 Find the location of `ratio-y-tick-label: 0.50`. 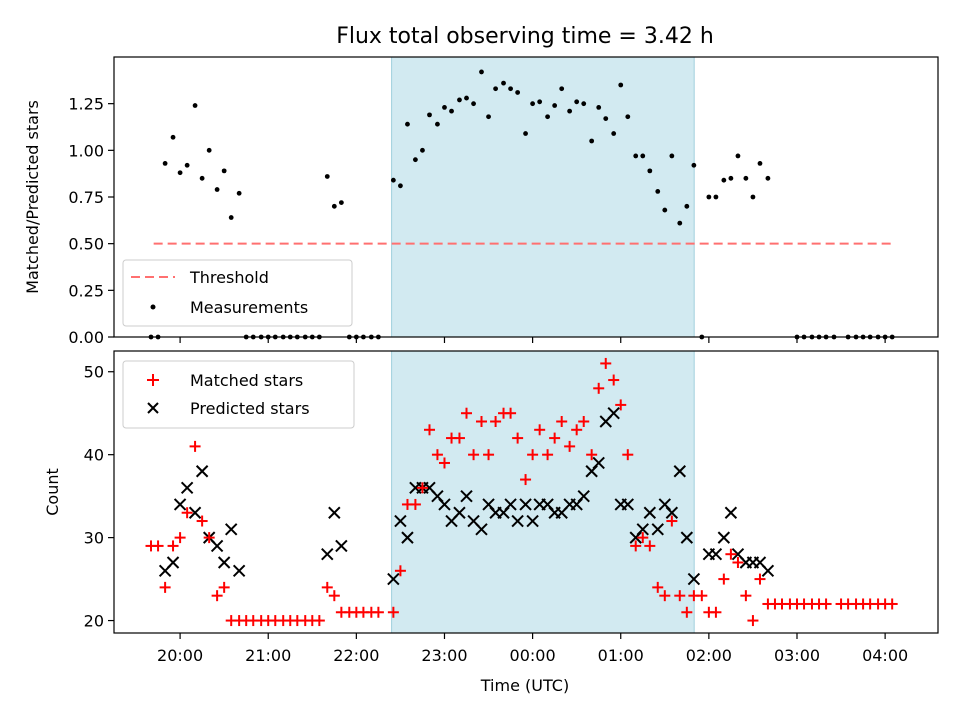

ratio-y-tick-label: 0.50 is located at coordinates (86, 244).